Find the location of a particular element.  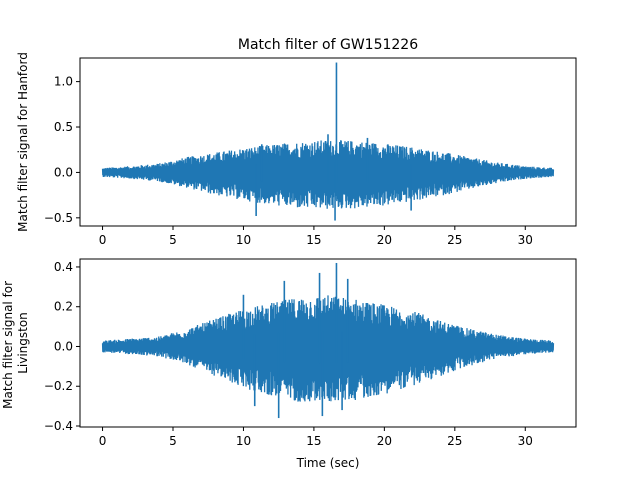

hanford-y-ticks: −0.5 0.0 0.5 1.0 is located at coordinates (62, 150).